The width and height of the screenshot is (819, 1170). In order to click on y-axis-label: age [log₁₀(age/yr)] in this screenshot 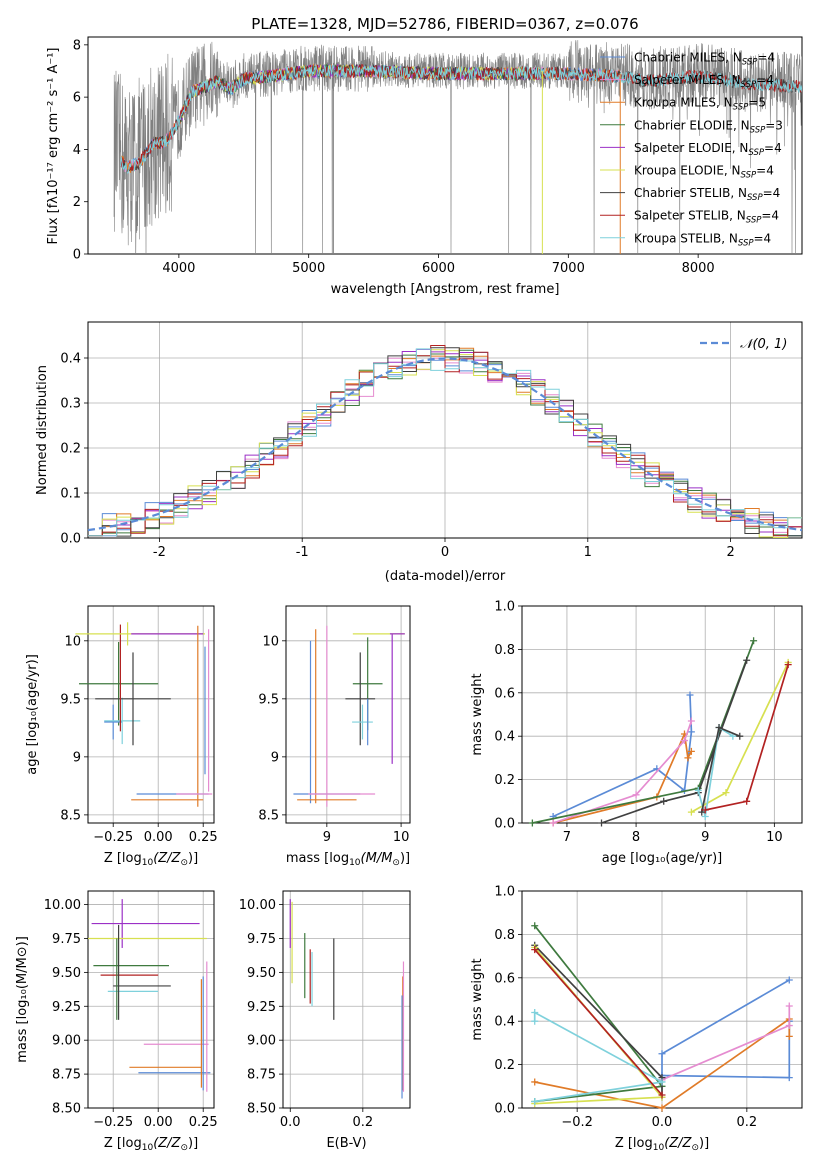, I will do `click(32, 714)`.